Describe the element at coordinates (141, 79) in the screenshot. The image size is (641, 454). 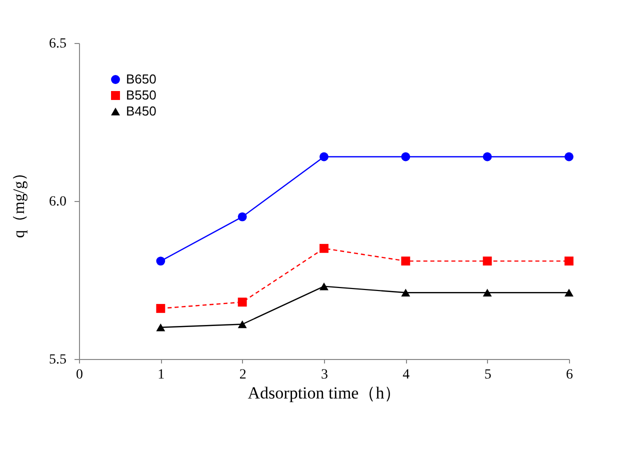
I see `legend-label: B650` at that location.